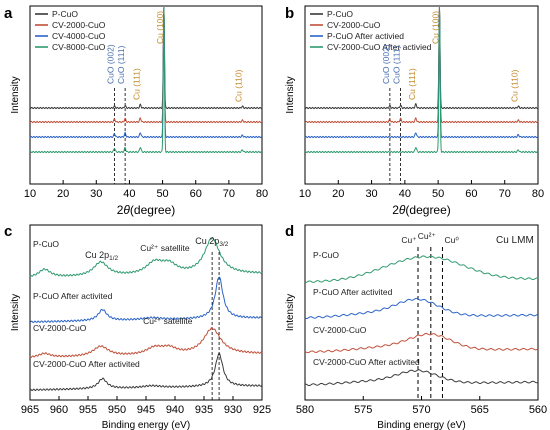 This screenshot has width=550, height=430. Describe the element at coordinates (451, 240) in the screenshot. I see `peak-annotation: Cu⁰` at that location.